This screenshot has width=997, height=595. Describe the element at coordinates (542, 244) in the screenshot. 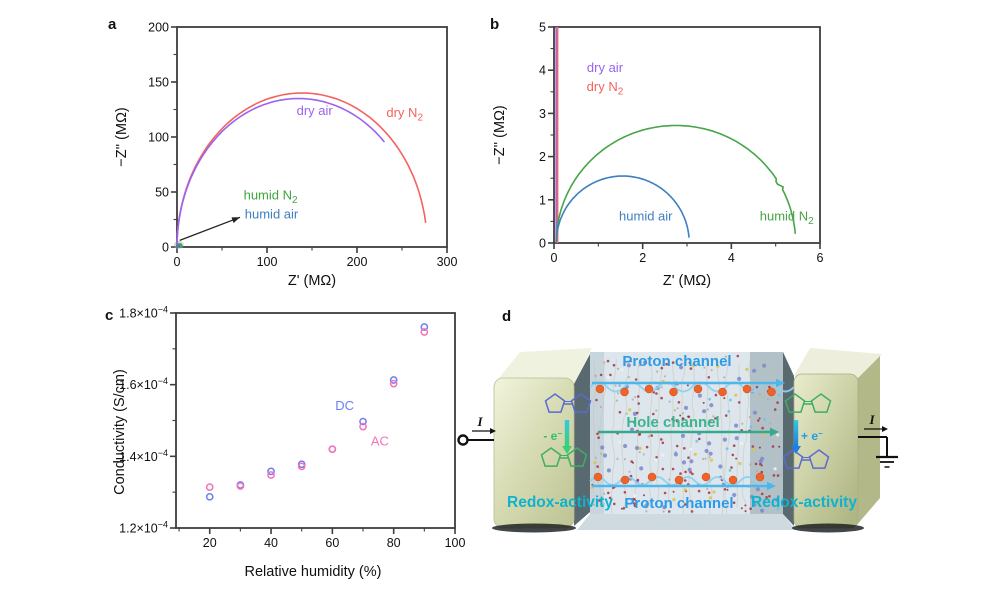

I see `y-tick-label: 0` at that location.